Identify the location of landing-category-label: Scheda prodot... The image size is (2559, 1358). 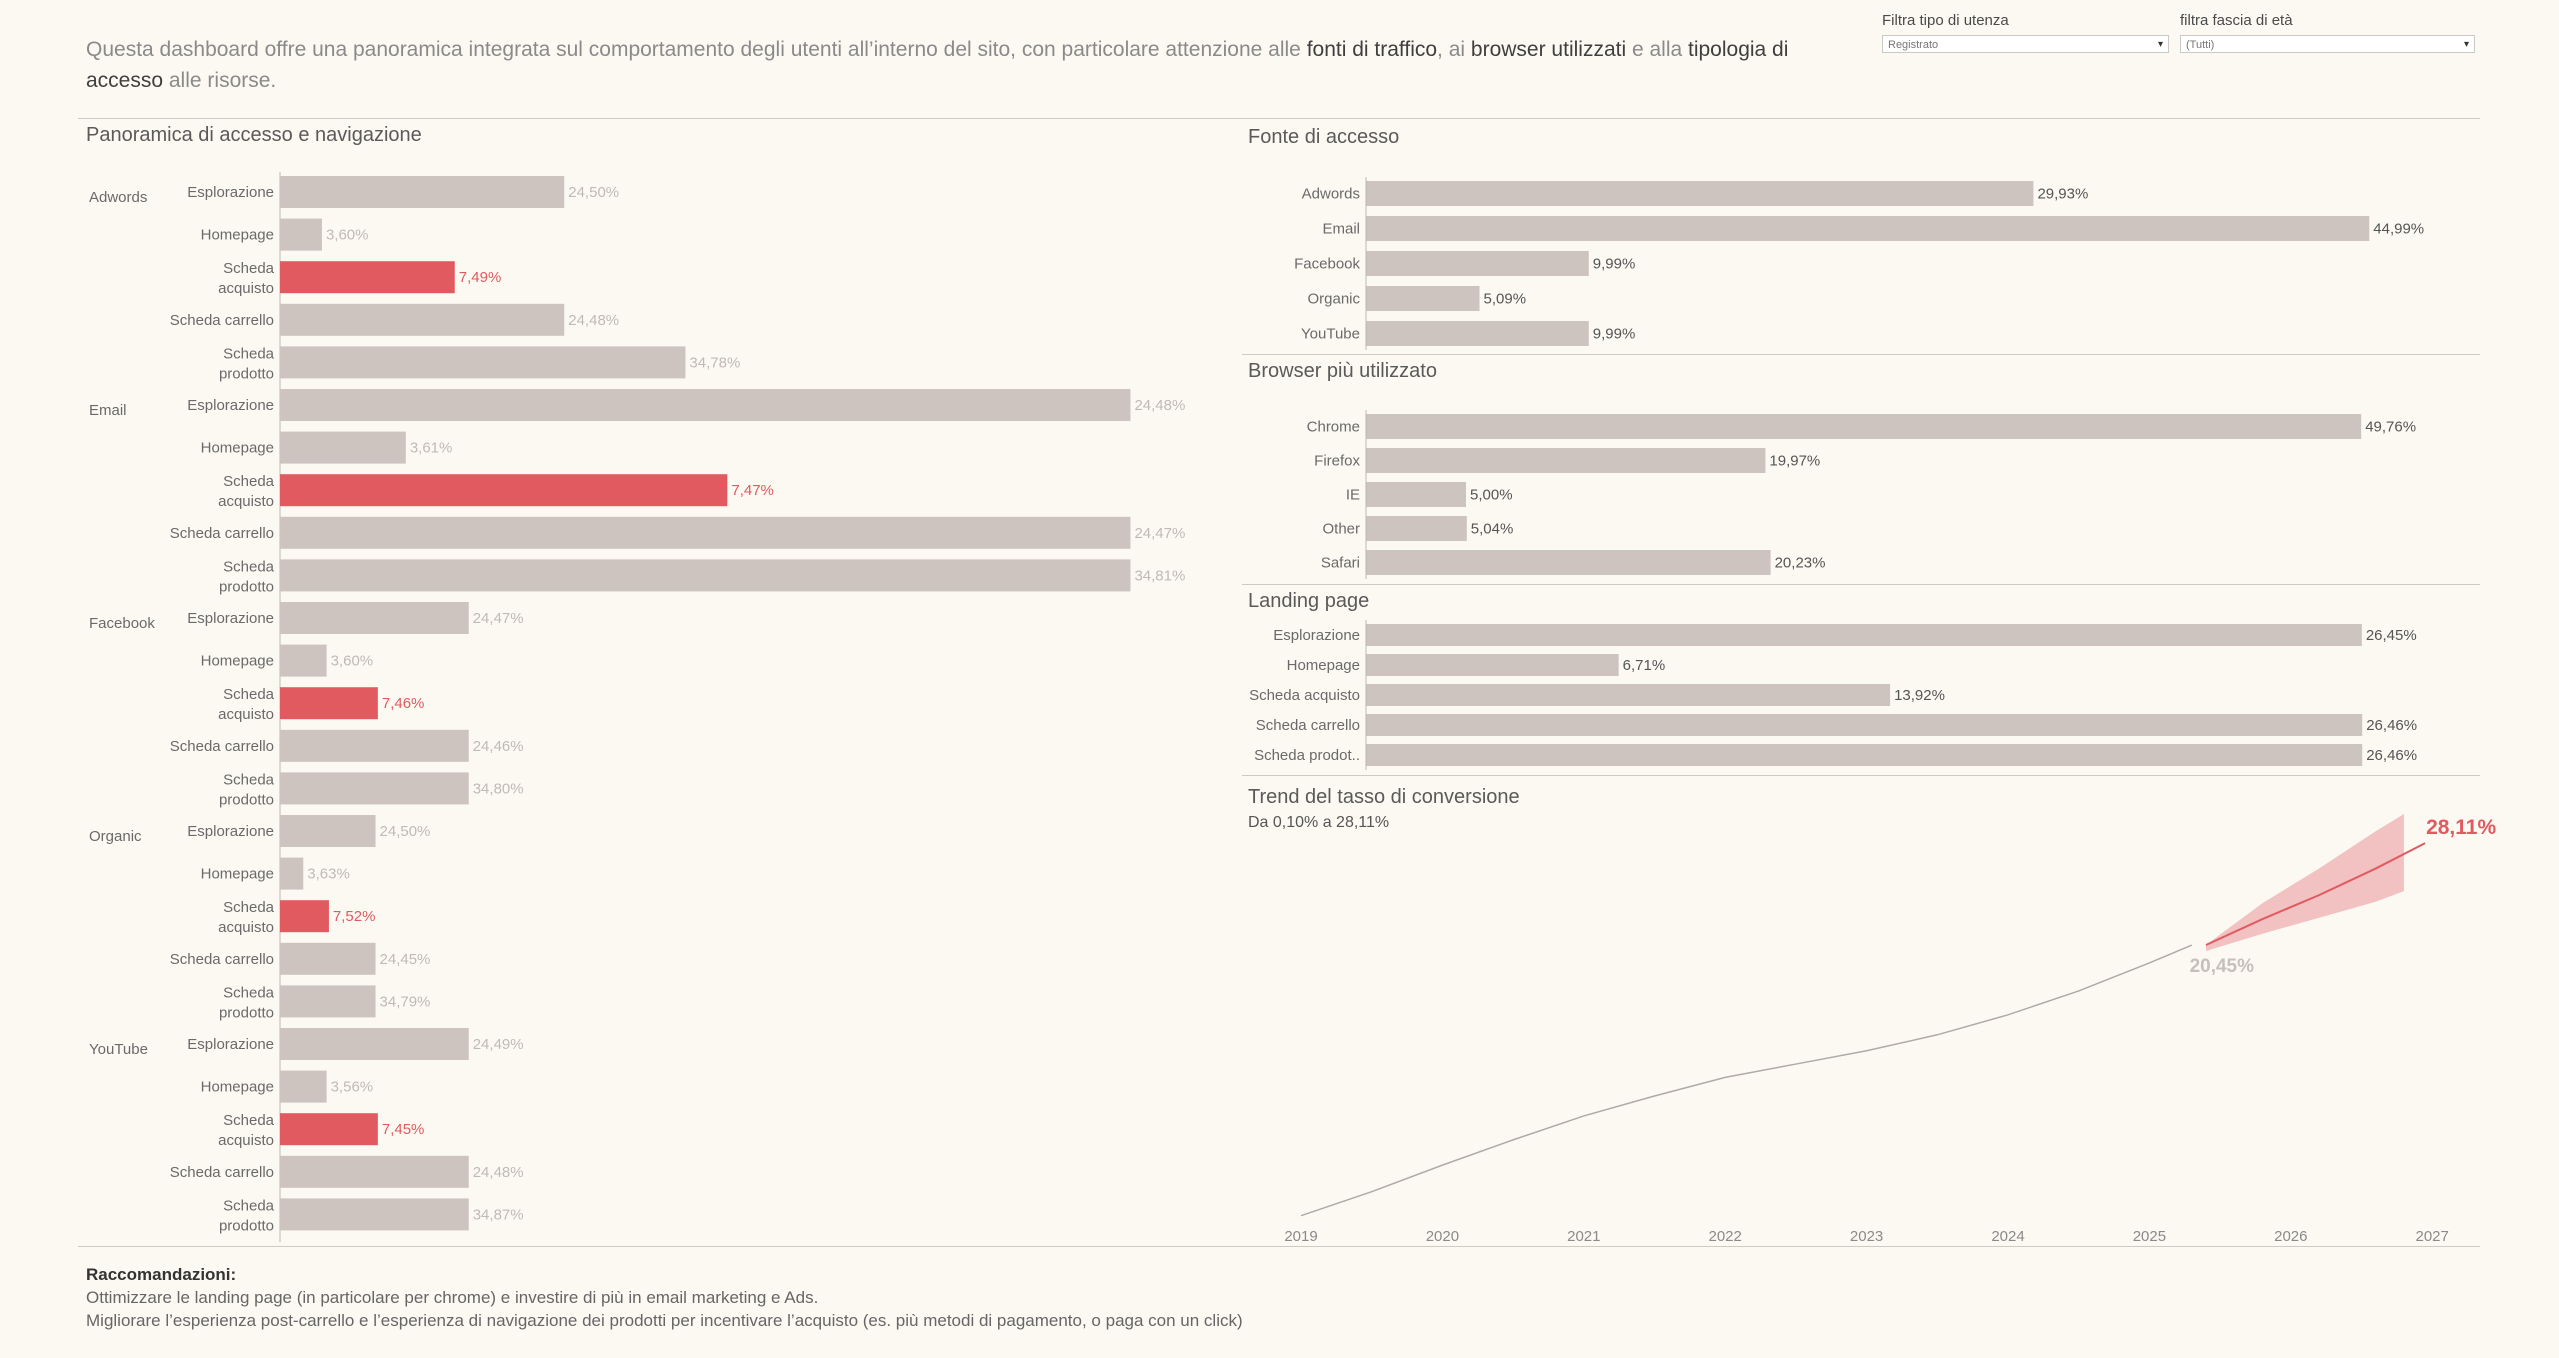
(1307, 755).